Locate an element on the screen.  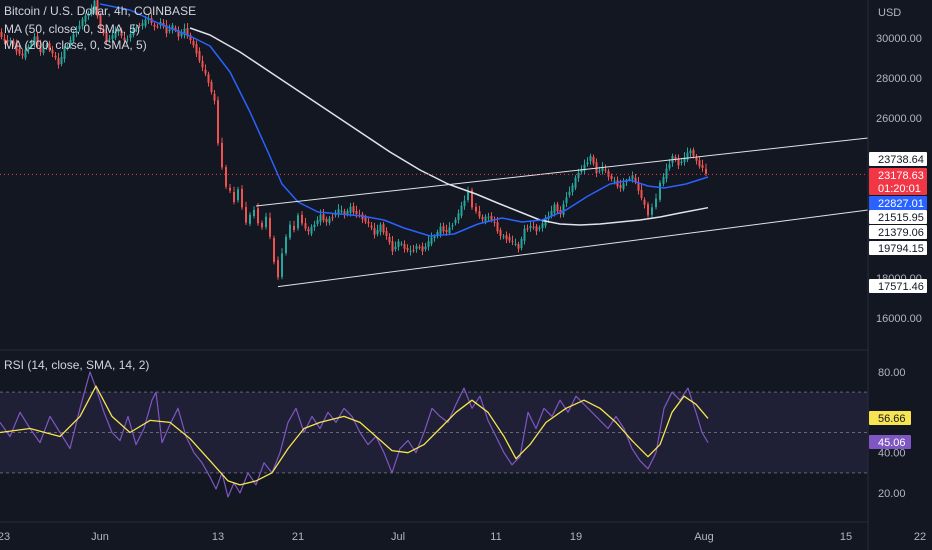
ma200-legend: MA (200, close, 0, SMA, 5) is located at coordinates (75, 45).